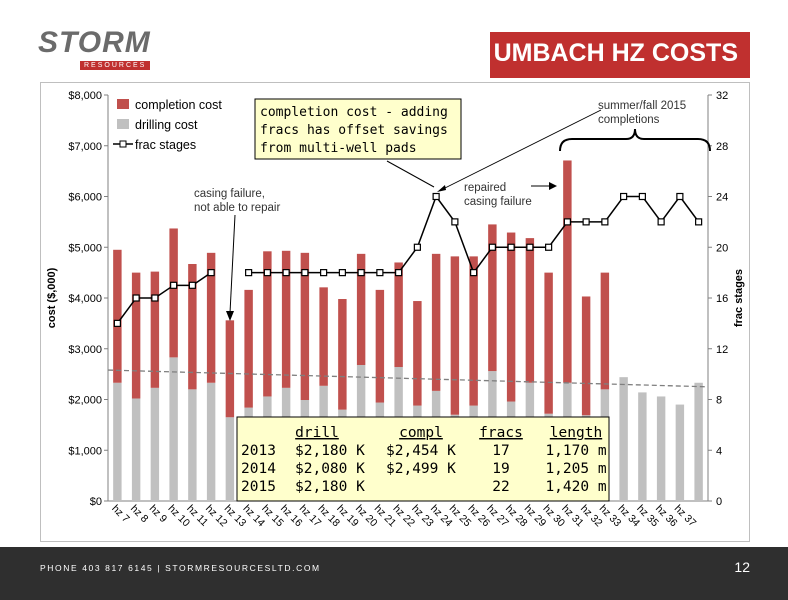 This screenshot has height=600, width=788. I want to click on stats-table-drill: $2,080 K, so click(330, 469).